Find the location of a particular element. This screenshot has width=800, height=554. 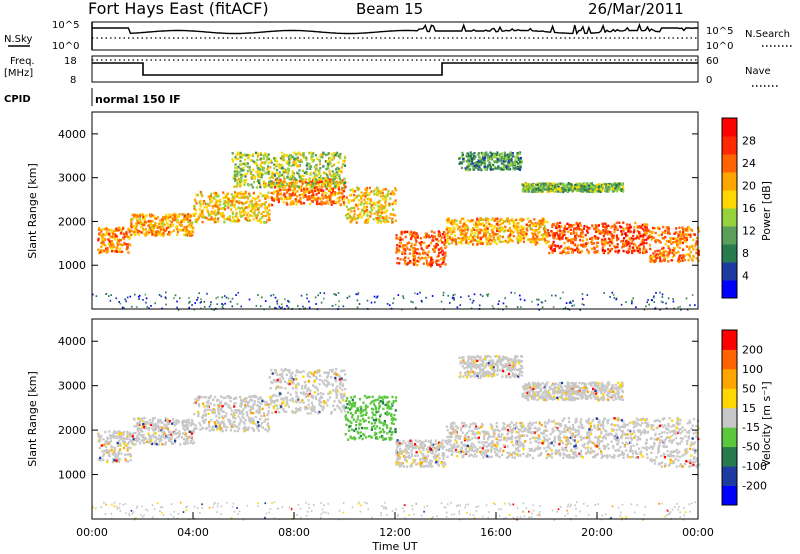

colorbar-tick-label: 28 is located at coordinates (749, 141).